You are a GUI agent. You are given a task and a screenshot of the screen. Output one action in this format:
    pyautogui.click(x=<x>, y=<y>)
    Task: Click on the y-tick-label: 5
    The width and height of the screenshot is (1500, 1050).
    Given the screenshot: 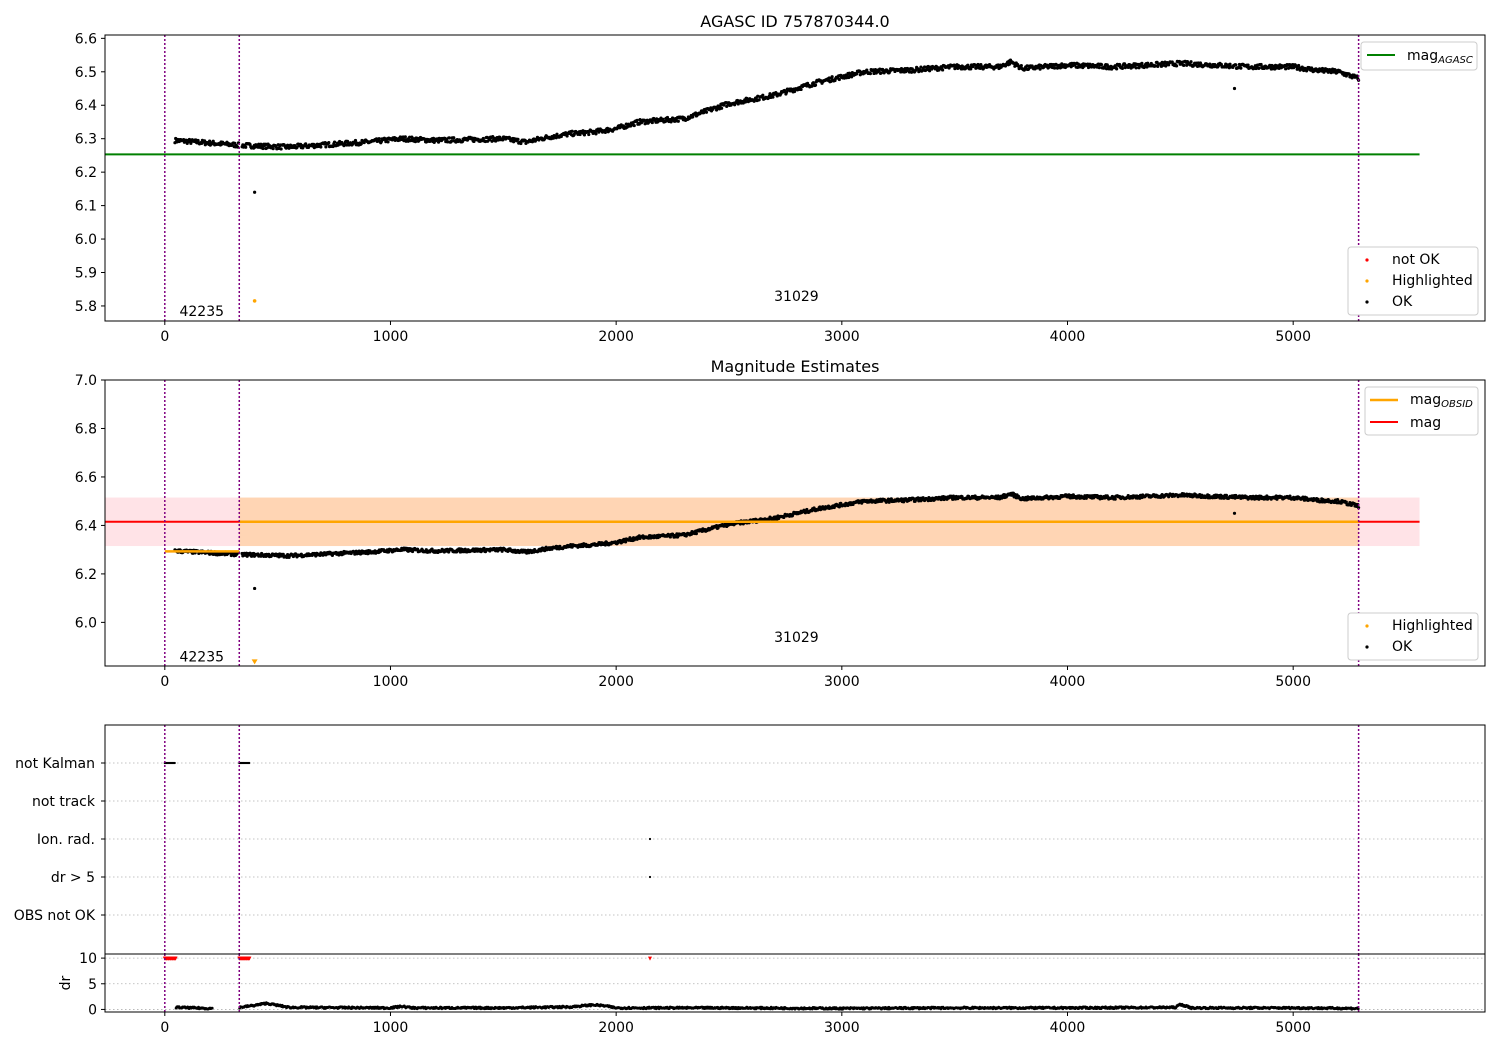 What is the action you would take?
    pyautogui.click(x=92, y=985)
    